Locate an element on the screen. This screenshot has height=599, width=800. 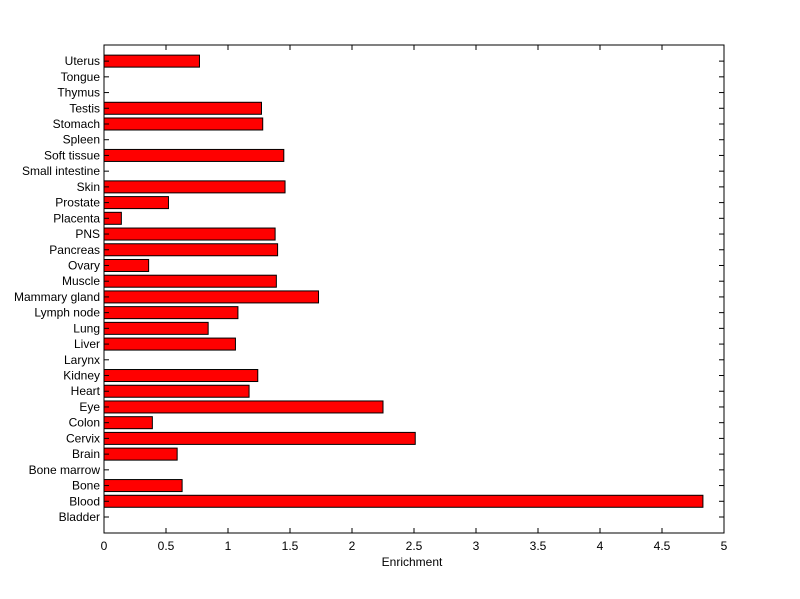
bar-liver is located at coordinates (169, 344).